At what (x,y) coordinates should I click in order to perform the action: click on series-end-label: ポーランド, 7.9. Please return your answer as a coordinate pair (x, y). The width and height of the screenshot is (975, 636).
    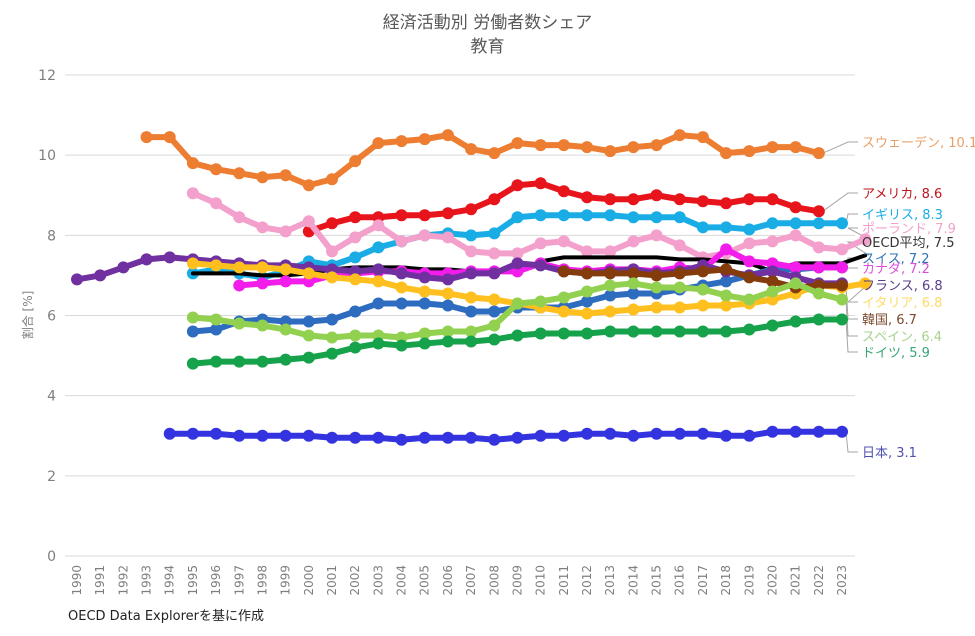
    Looking at the image, I should click on (909, 229).